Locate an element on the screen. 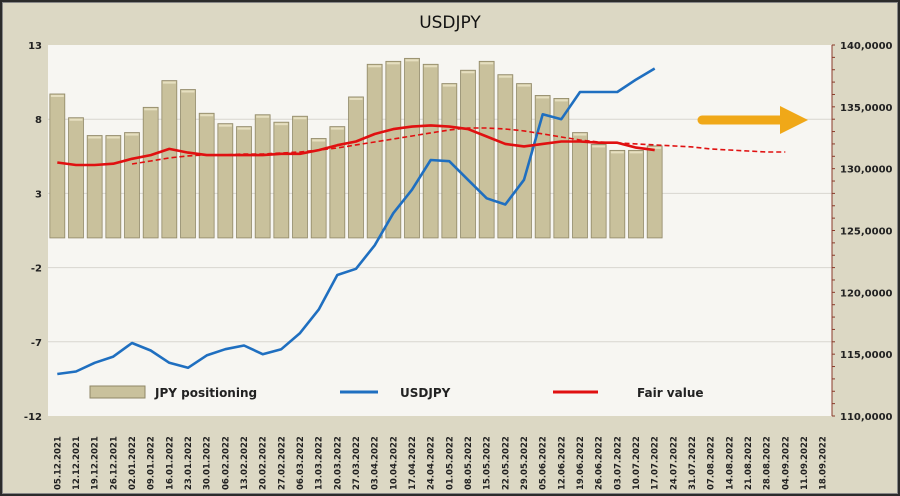 The width and height of the screenshot is (900, 496). left-tick-label: 13 is located at coordinates (35, 46).